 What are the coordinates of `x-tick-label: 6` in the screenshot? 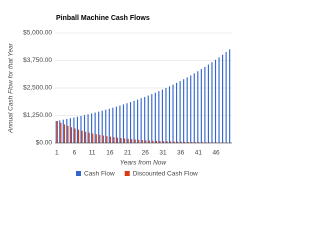 It's located at (75, 153).